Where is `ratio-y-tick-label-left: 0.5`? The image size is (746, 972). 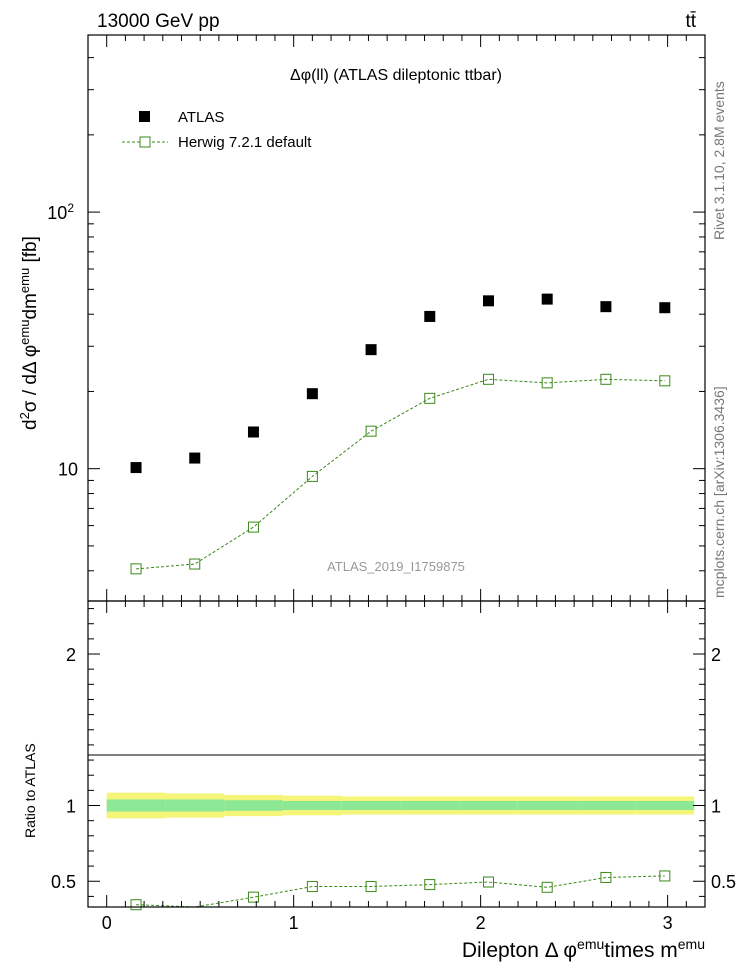
ratio-y-tick-label-left: 0.5 is located at coordinates (63, 882).